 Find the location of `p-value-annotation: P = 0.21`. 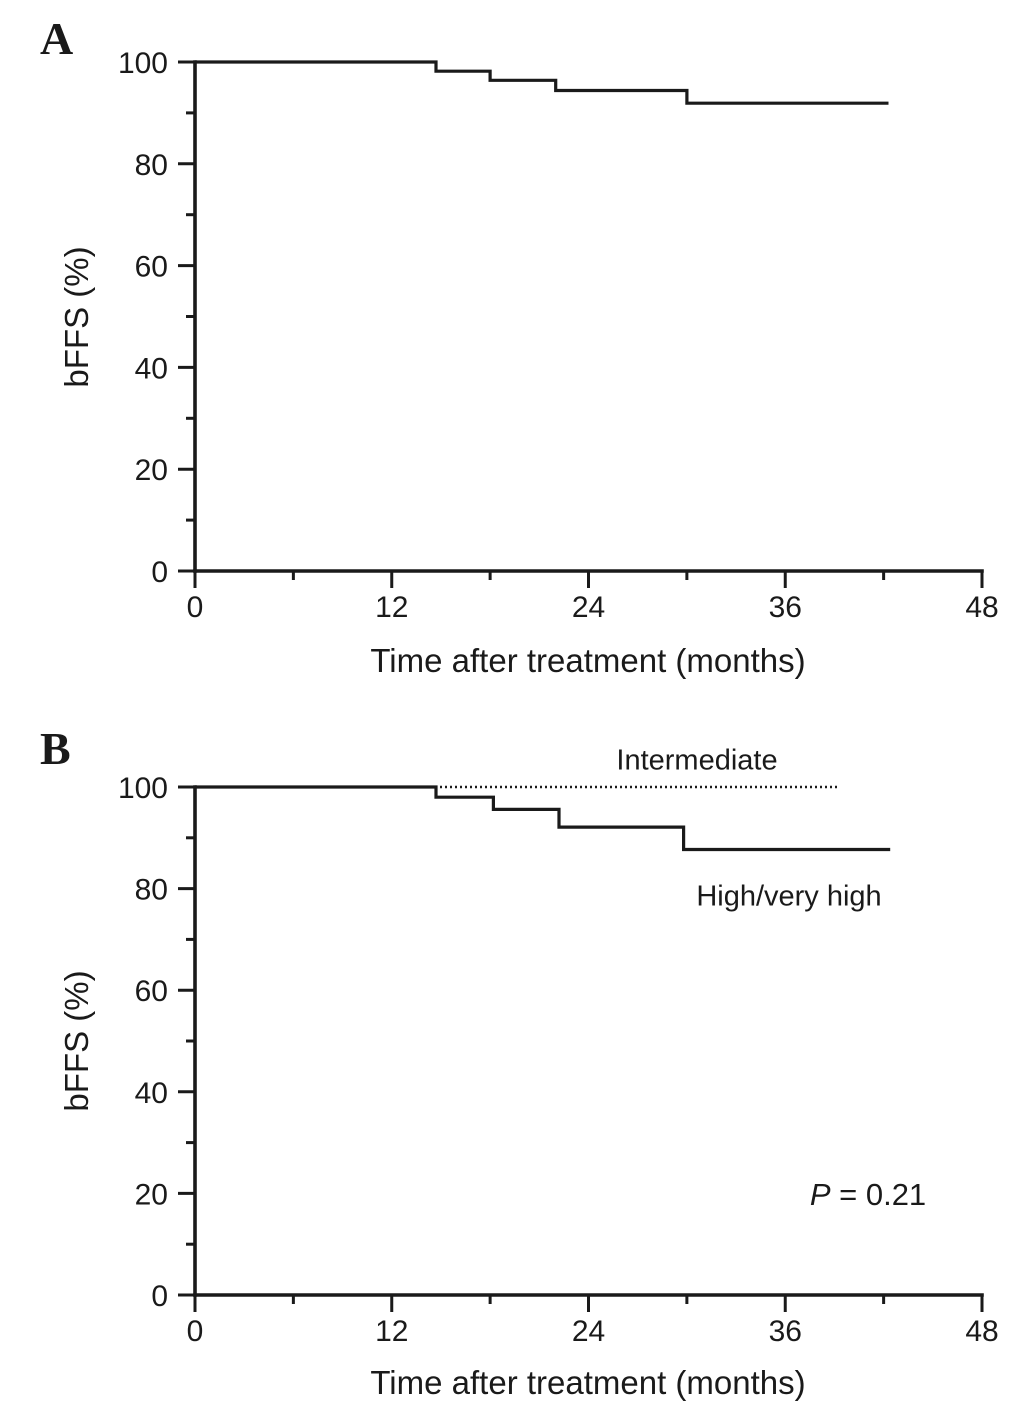

p-value-annotation: P = 0.21 is located at coordinates (868, 1195).